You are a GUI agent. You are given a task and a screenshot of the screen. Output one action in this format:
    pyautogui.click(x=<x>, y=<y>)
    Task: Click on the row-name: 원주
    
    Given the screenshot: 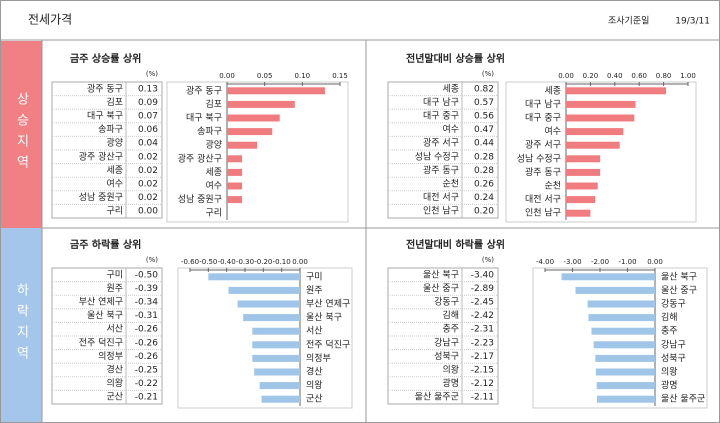 What is the action you would take?
    pyautogui.click(x=114, y=288)
    